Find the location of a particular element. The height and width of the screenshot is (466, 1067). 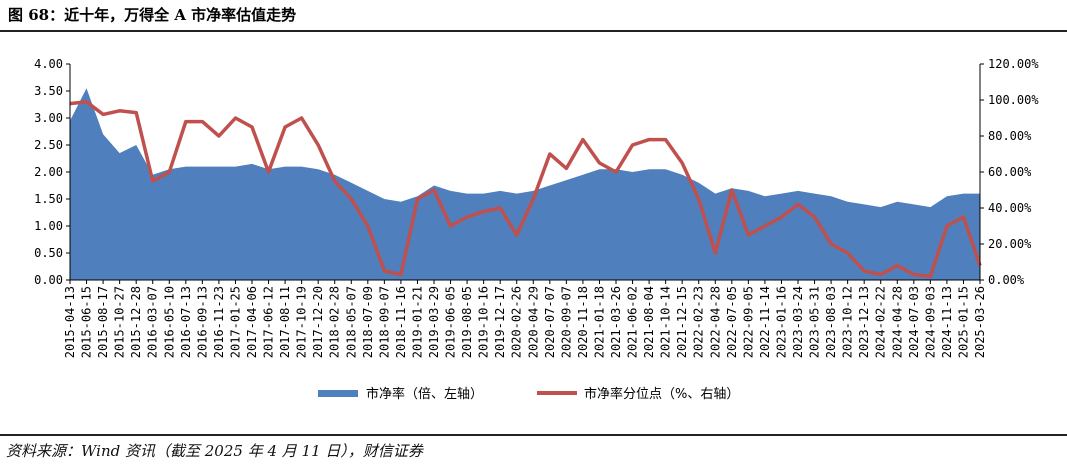

x-tick-label: 2017-06-12 is located at coordinates (269, 322).